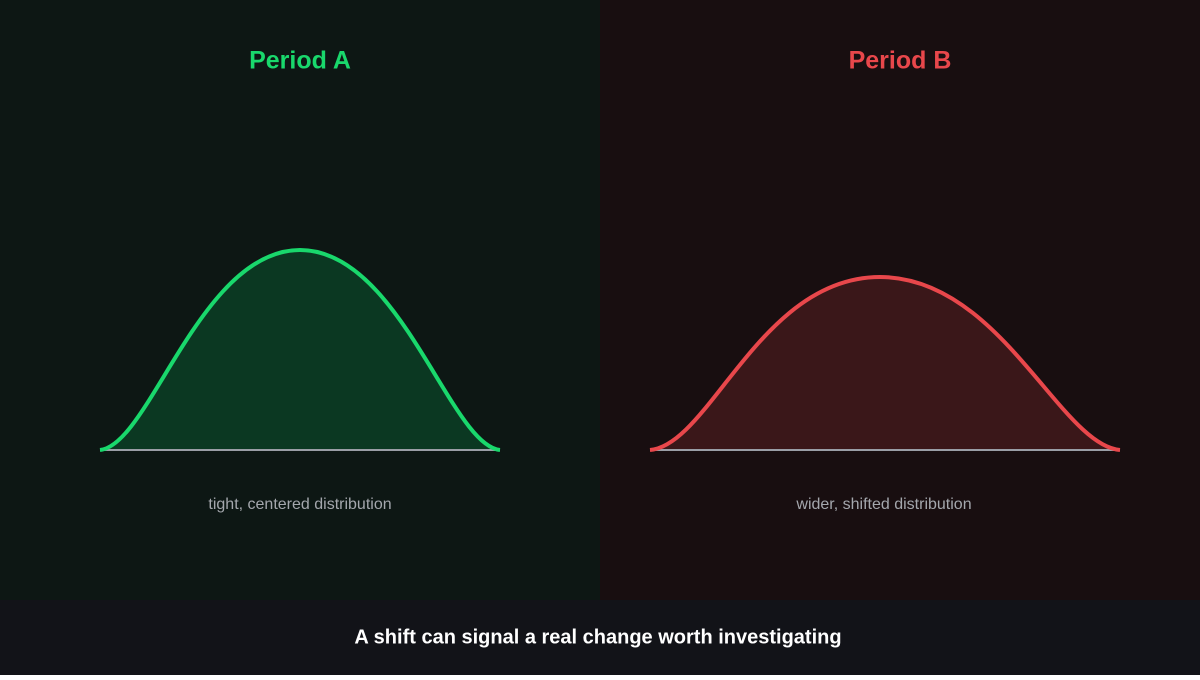 Image resolution: width=1200 pixels, height=680 pixels. Describe the element at coordinates (300, 61) in the screenshot. I see `panel-title: Period A` at that location.